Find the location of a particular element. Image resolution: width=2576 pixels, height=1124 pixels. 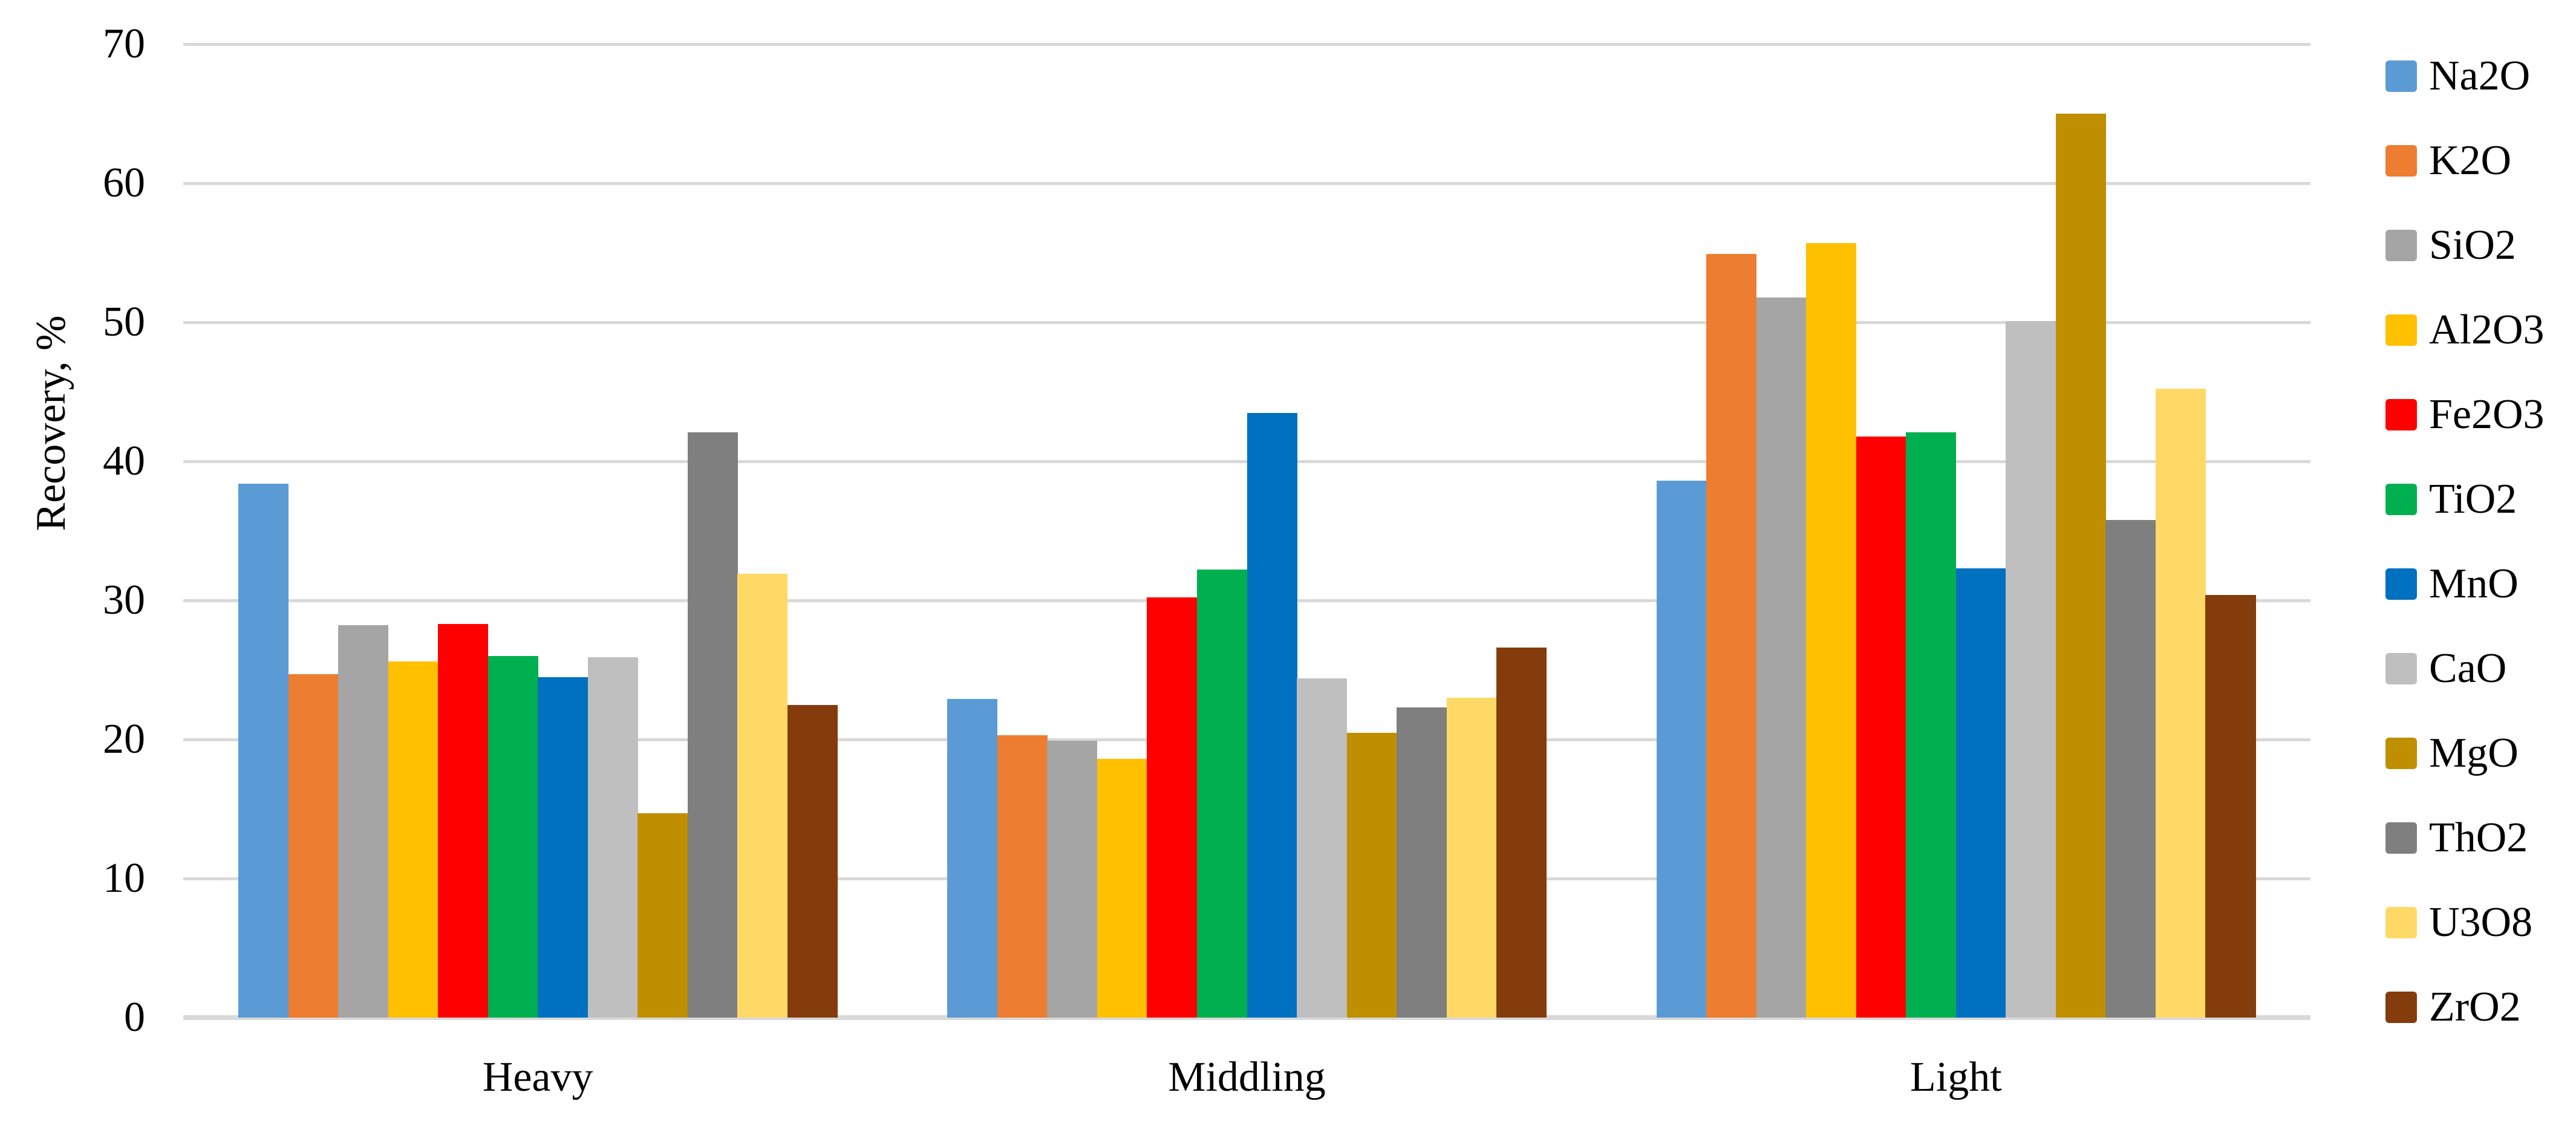

legend-swatch-al2o3 is located at coordinates (2401, 330).